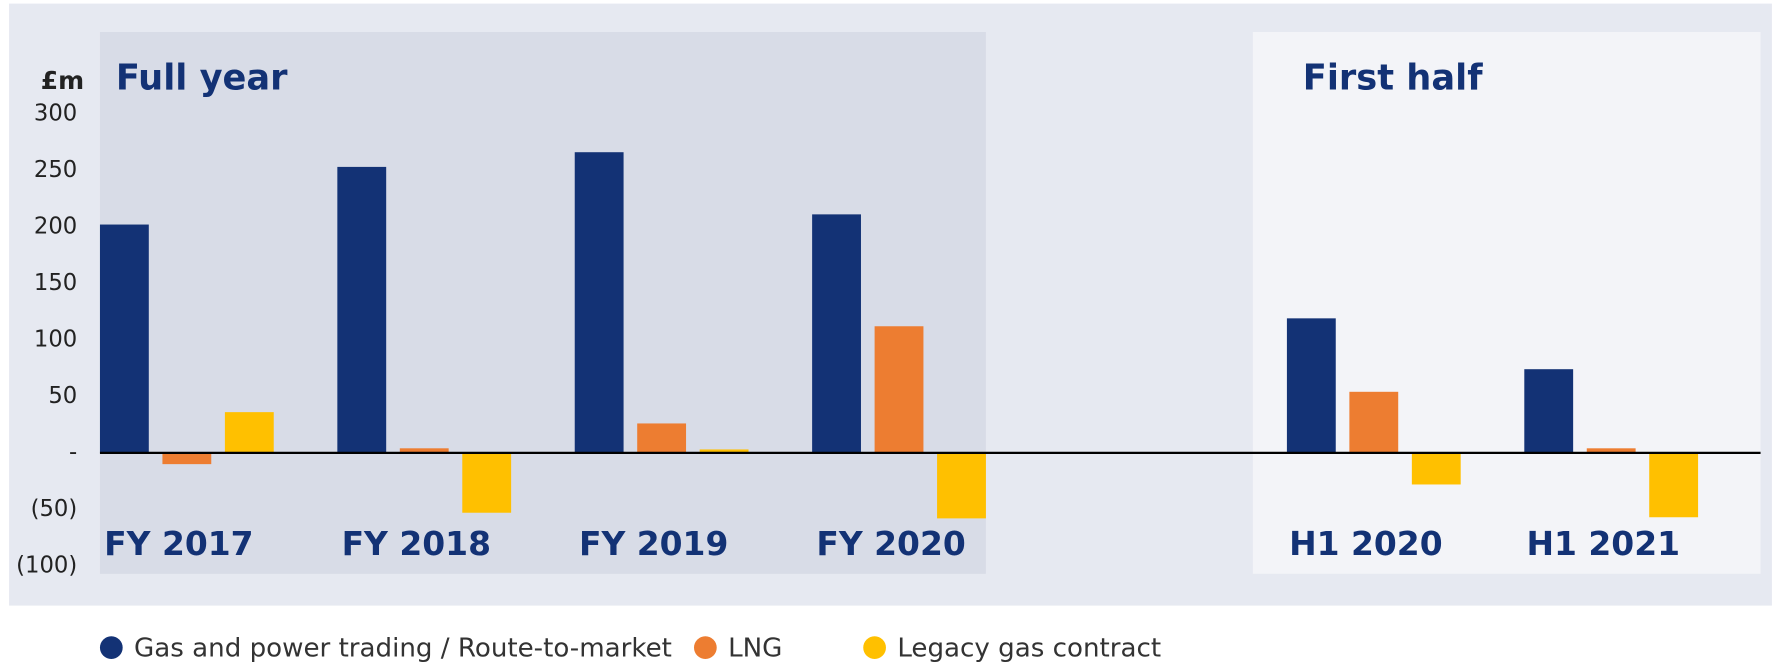 The image size is (1781, 666). What do you see at coordinates (55, 113) in the screenshot?
I see `y-tick-label: 300` at bounding box center [55, 113].